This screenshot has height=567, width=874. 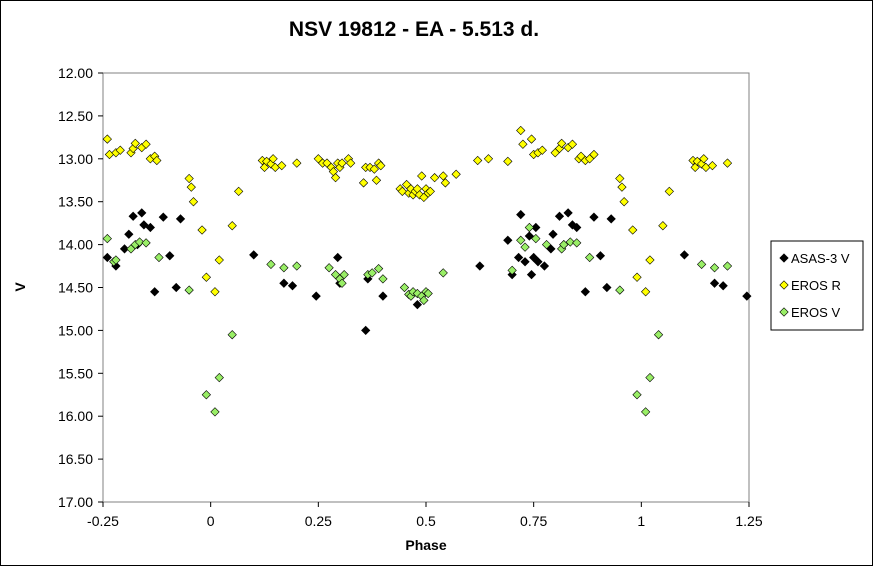 What do you see at coordinates (75, 116) in the screenshot?
I see `y-tick-label: 12.50` at bounding box center [75, 116].